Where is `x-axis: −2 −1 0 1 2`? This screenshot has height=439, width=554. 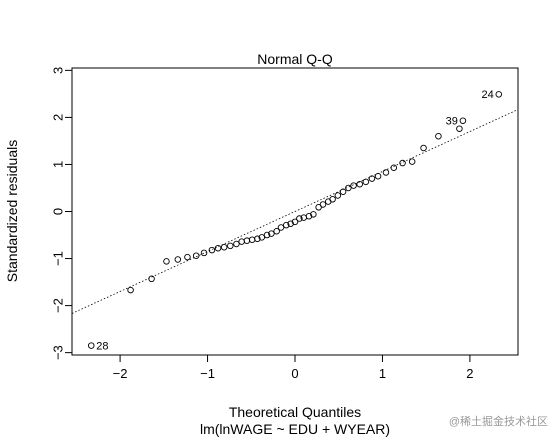
x-axis: −2 −1 0 1 2 is located at coordinates (293, 368).